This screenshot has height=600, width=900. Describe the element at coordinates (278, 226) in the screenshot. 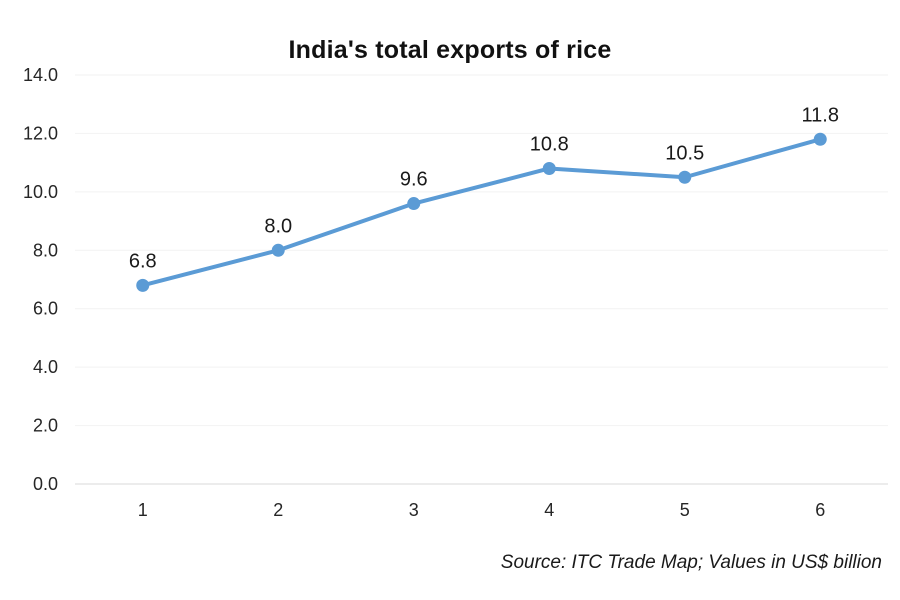

I see `data-point-label: 8.0` at that location.